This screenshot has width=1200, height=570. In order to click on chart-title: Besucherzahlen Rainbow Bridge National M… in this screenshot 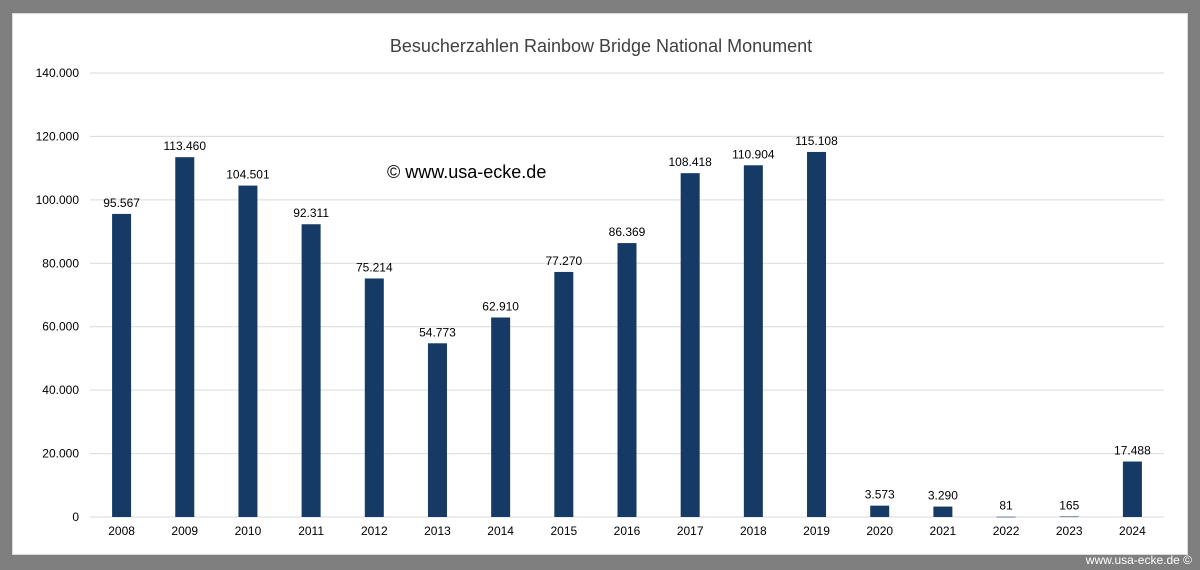, I will do `click(601, 46)`.